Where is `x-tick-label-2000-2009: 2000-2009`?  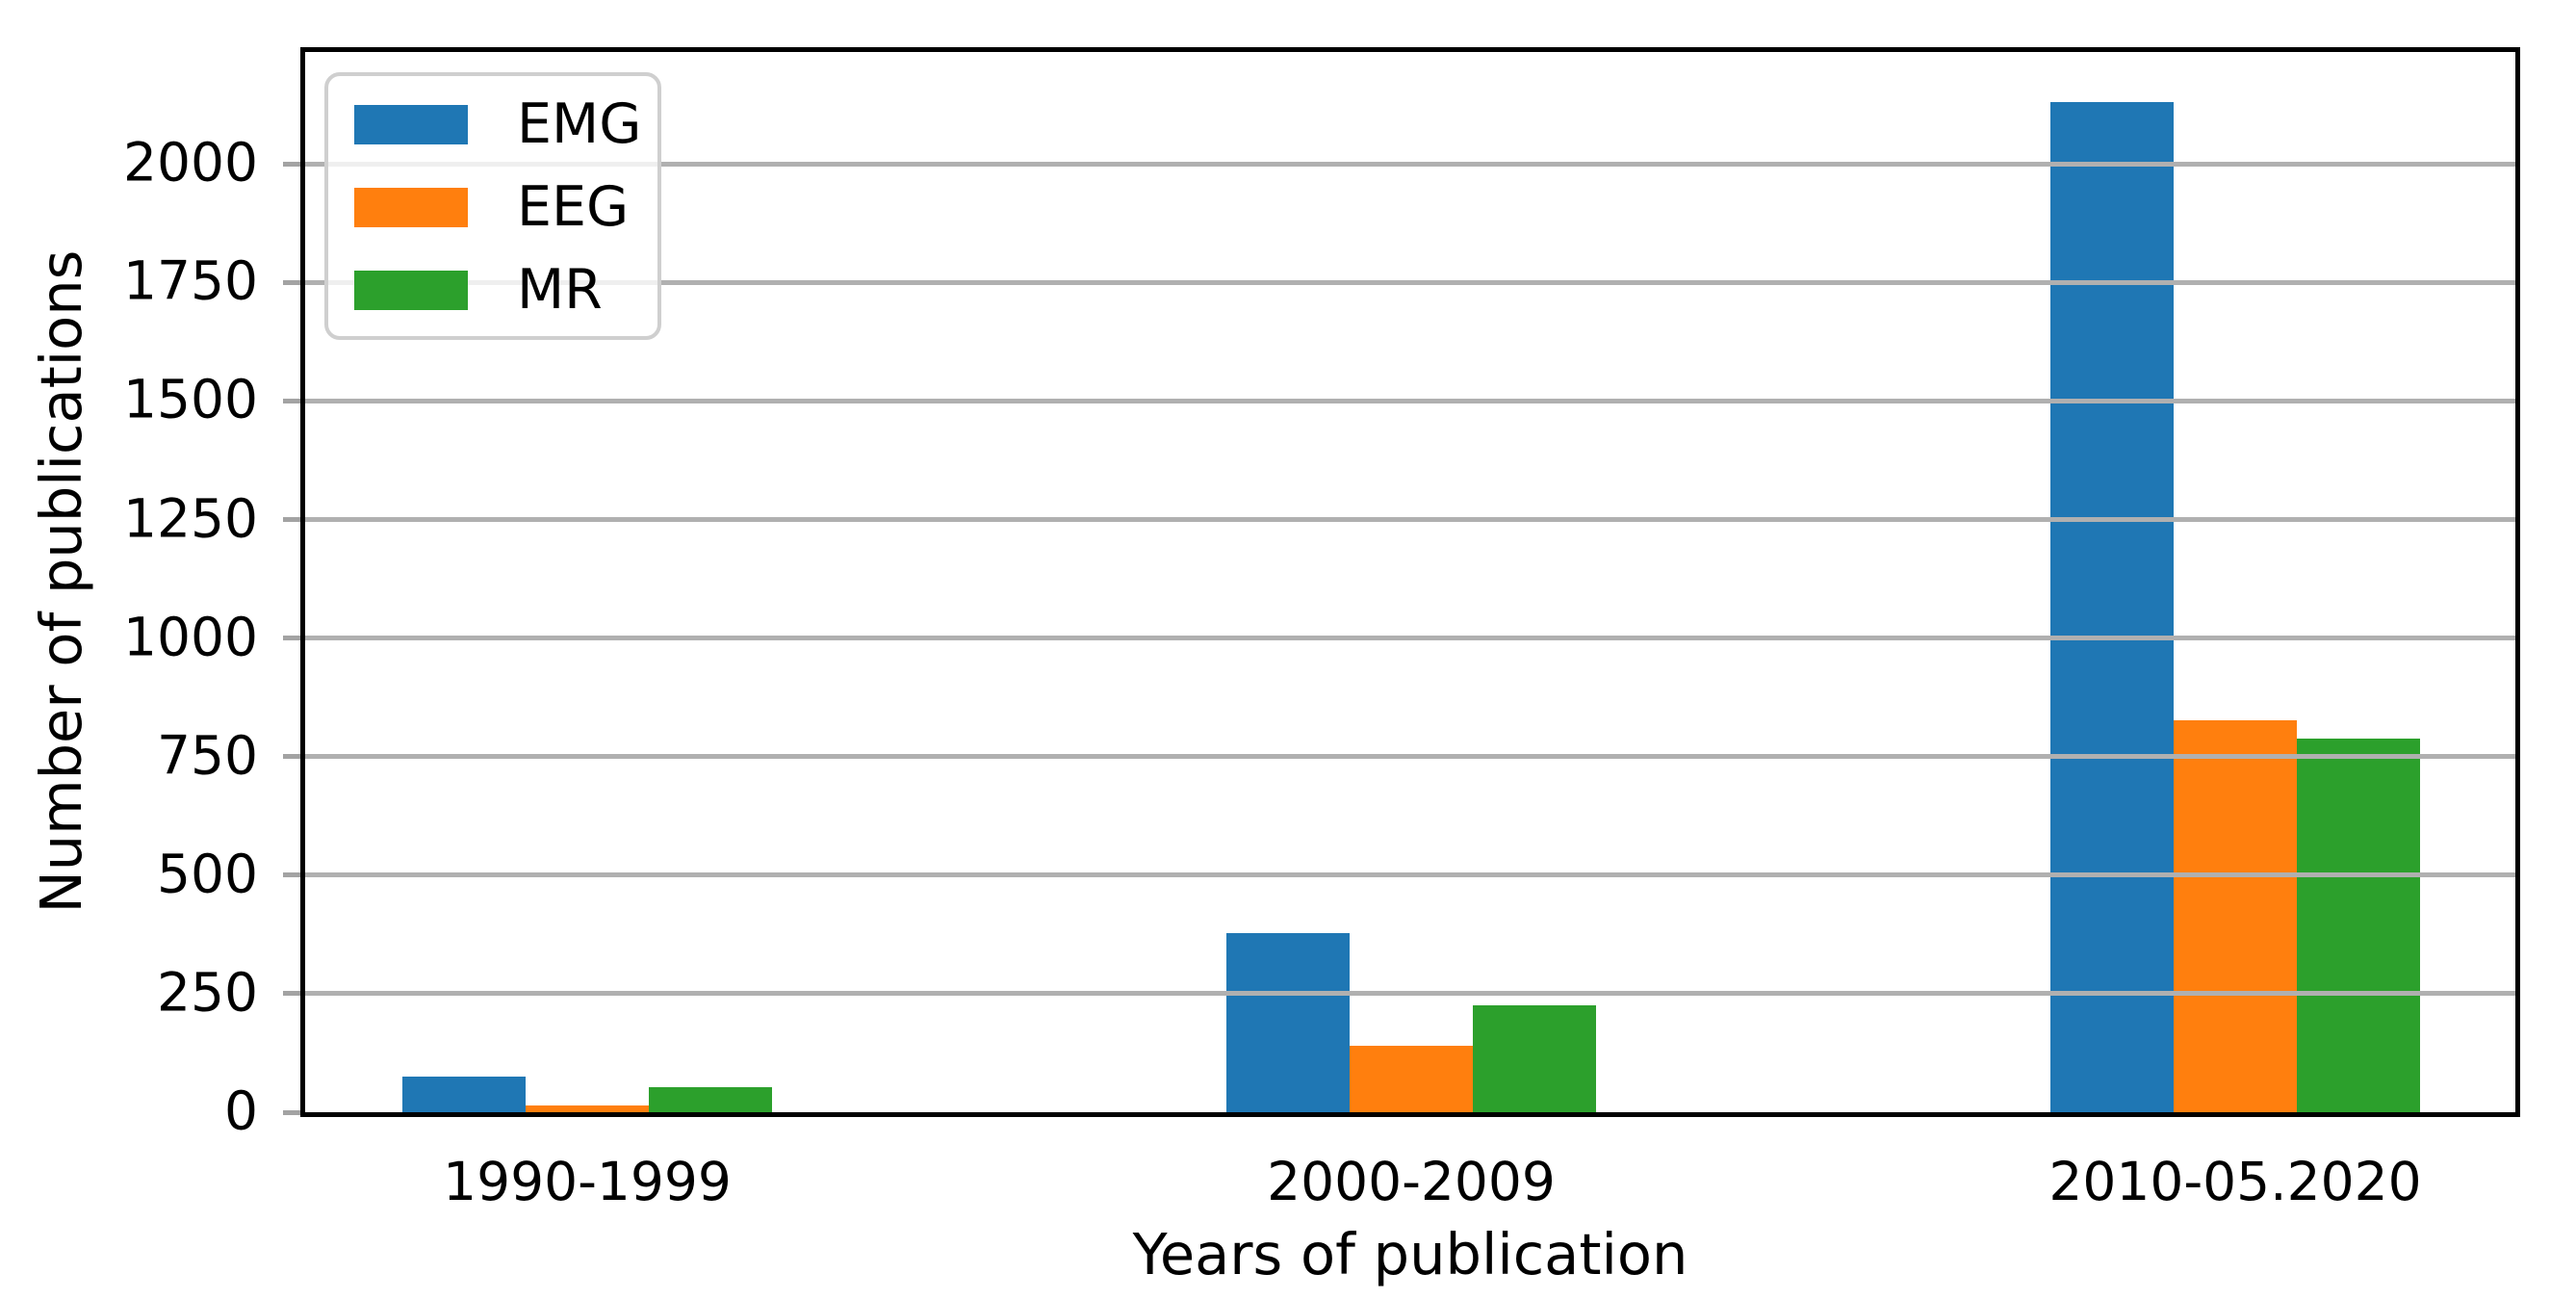 x-tick-label-2000-2009: 2000-2009 is located at coordinates (1412, 1181).